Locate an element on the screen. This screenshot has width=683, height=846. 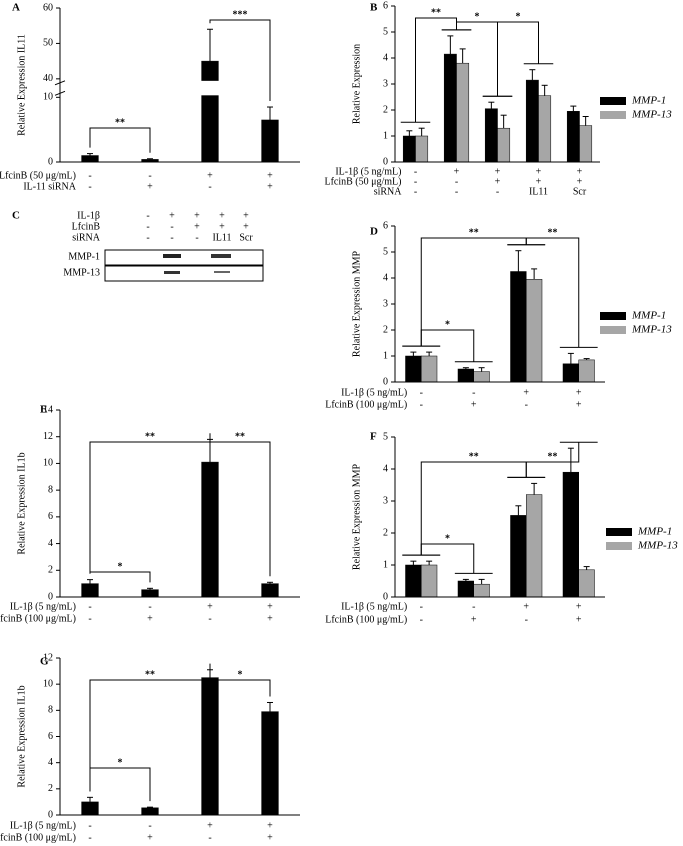
condition-name: LfcinB (50 μg/mL) is located at coordinates (38, 175).